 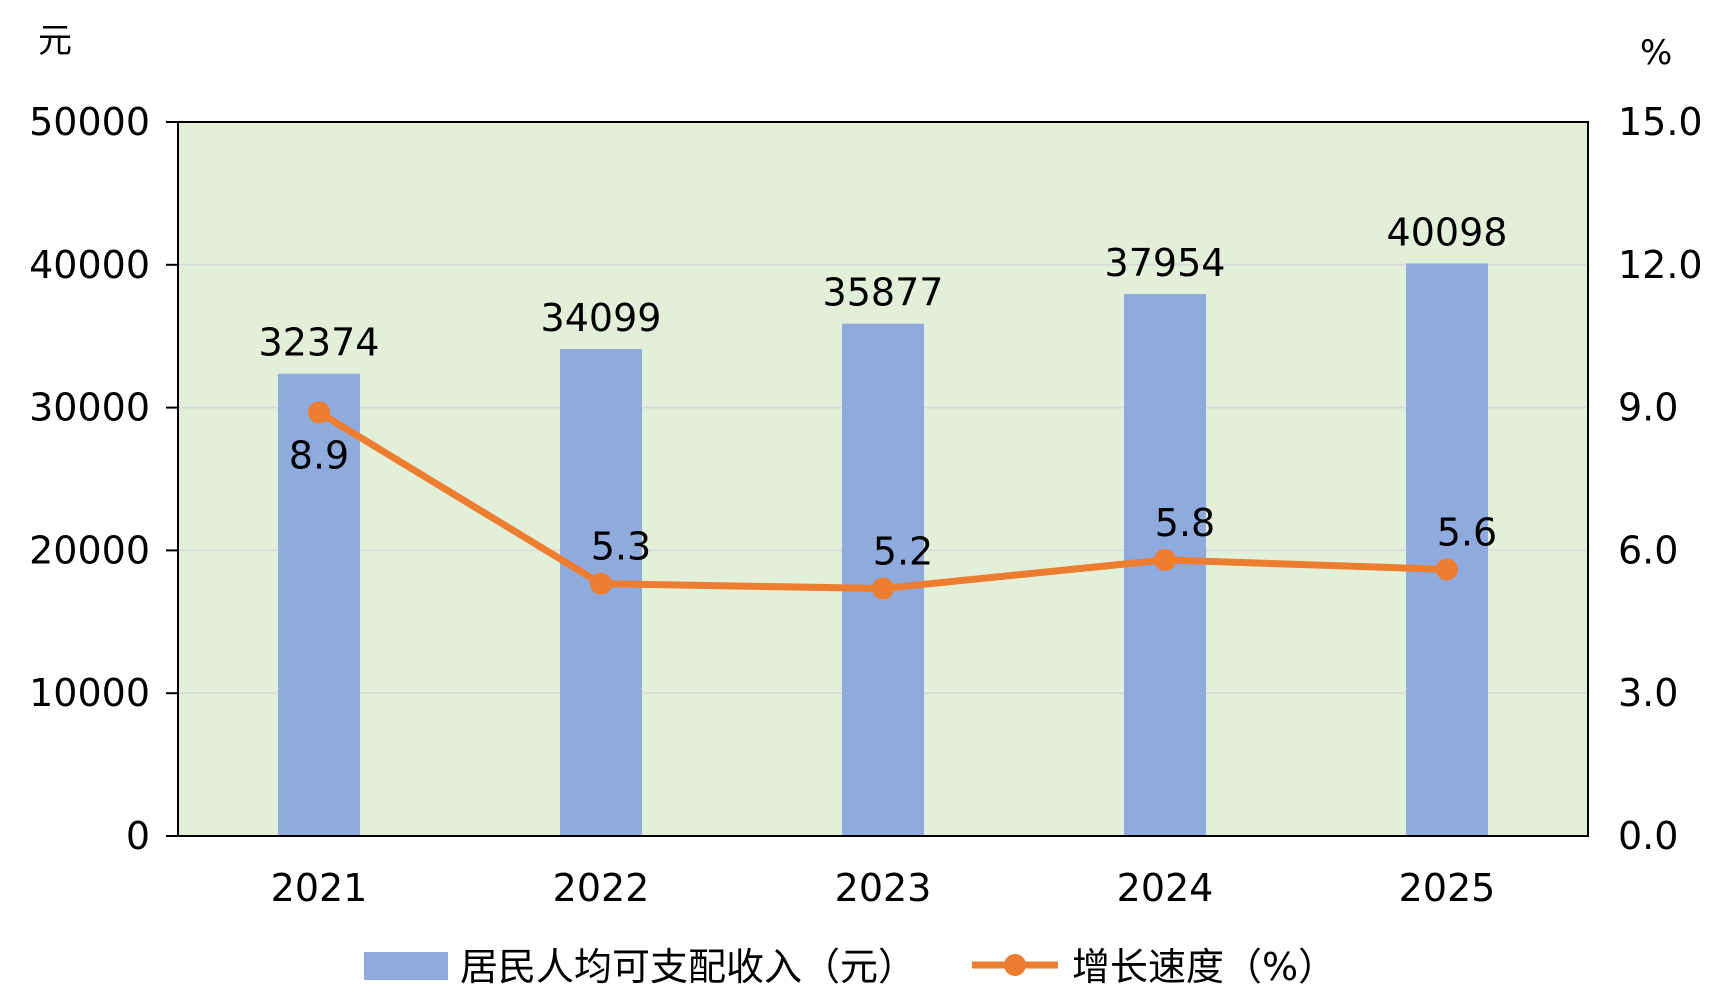 What do you see at coordinates (1447, 232) in the screenshot?
I see `income-bar-label: 40098` at bounding box center [1447, 232].